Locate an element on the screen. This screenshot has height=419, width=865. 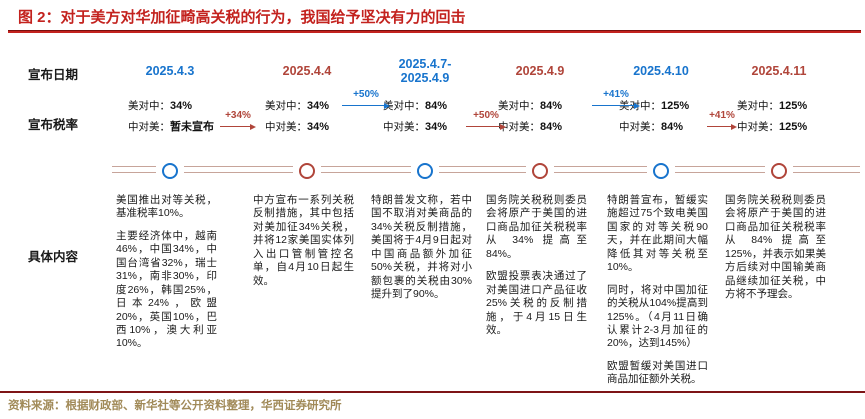
content-paragraph: 美国推出对等关税，基准税率10%。 is located at coordinates (166, 207).